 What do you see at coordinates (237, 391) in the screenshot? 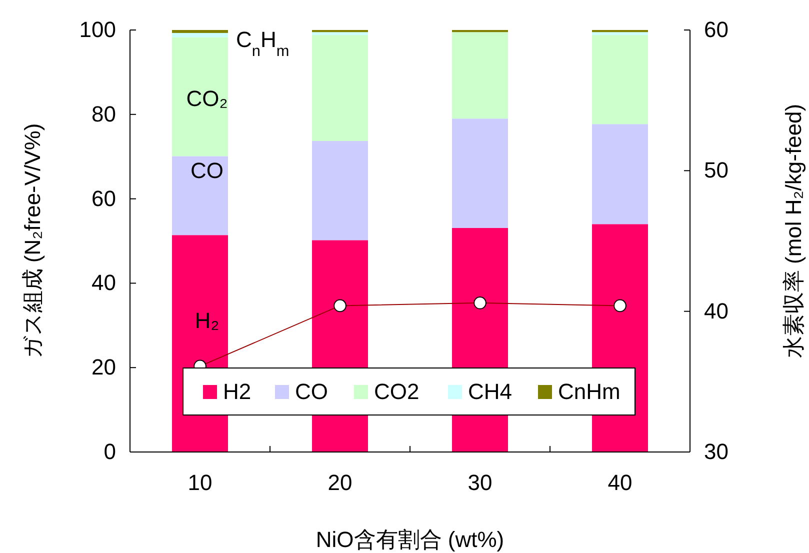
I see `legend-label: H2` at bounding box center [237, 391].